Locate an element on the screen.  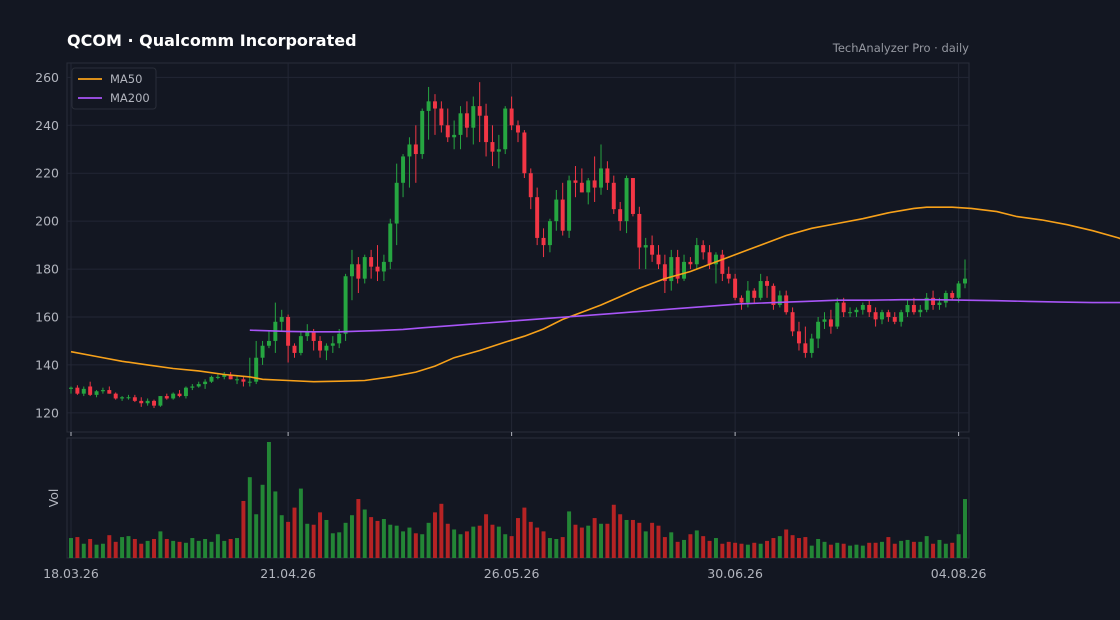
legend: MA50 MA200 is located at coordinates (114, 88).